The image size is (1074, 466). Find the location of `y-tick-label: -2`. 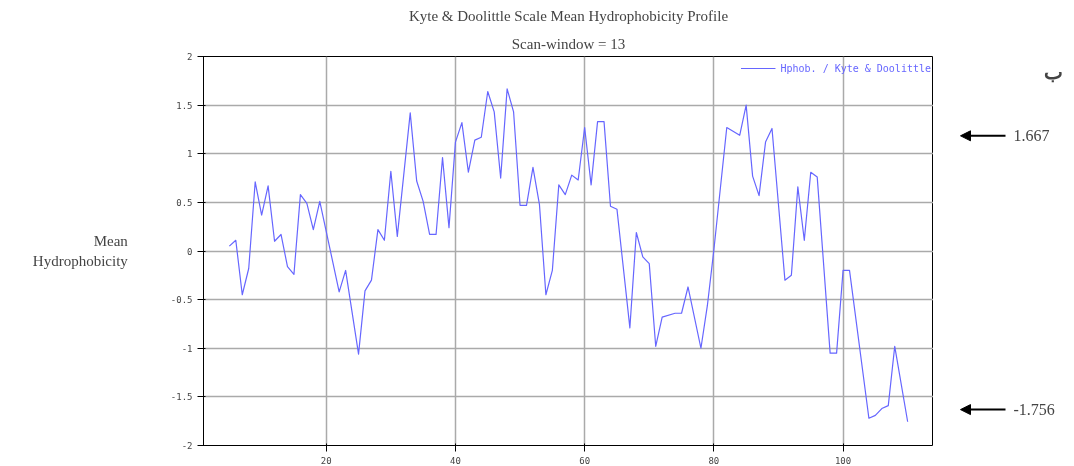

y-tick-label: -2 is located at coordinates (187, 446).